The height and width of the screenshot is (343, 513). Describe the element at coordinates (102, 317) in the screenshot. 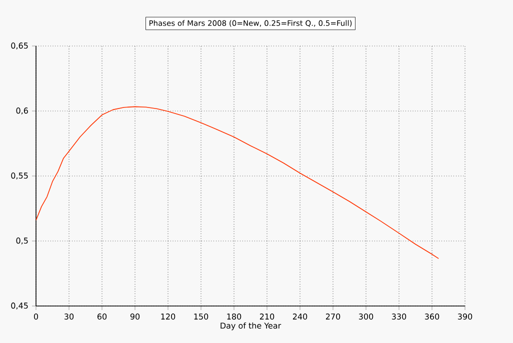

I see `x-tick-label: 60` at that location.